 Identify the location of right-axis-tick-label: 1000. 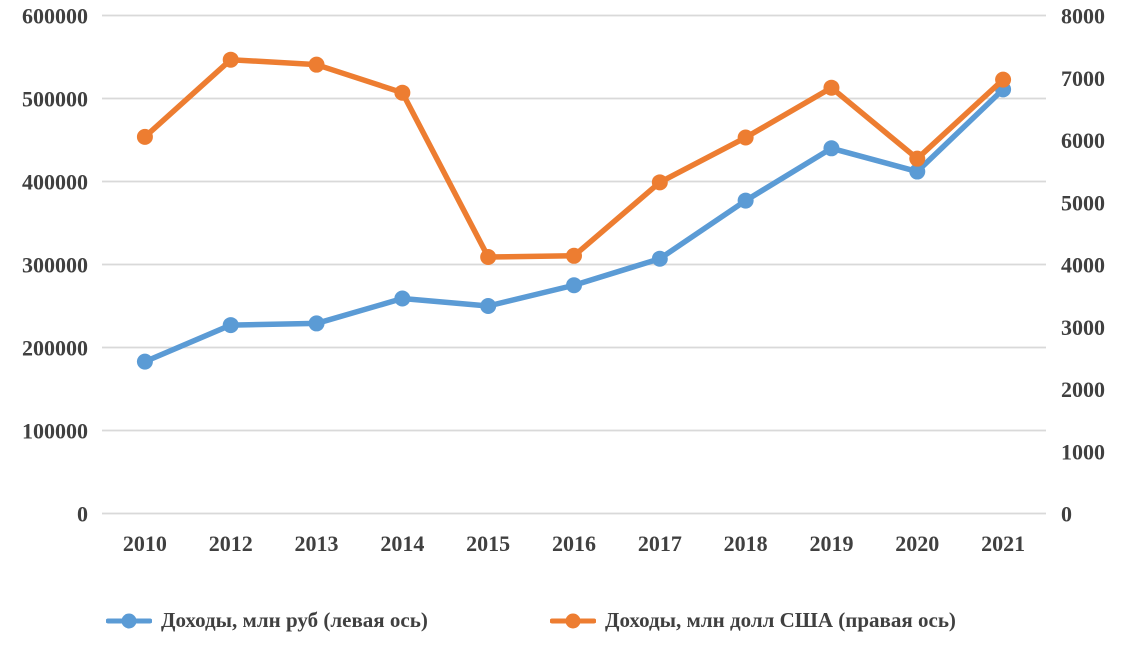
(1083, 451).